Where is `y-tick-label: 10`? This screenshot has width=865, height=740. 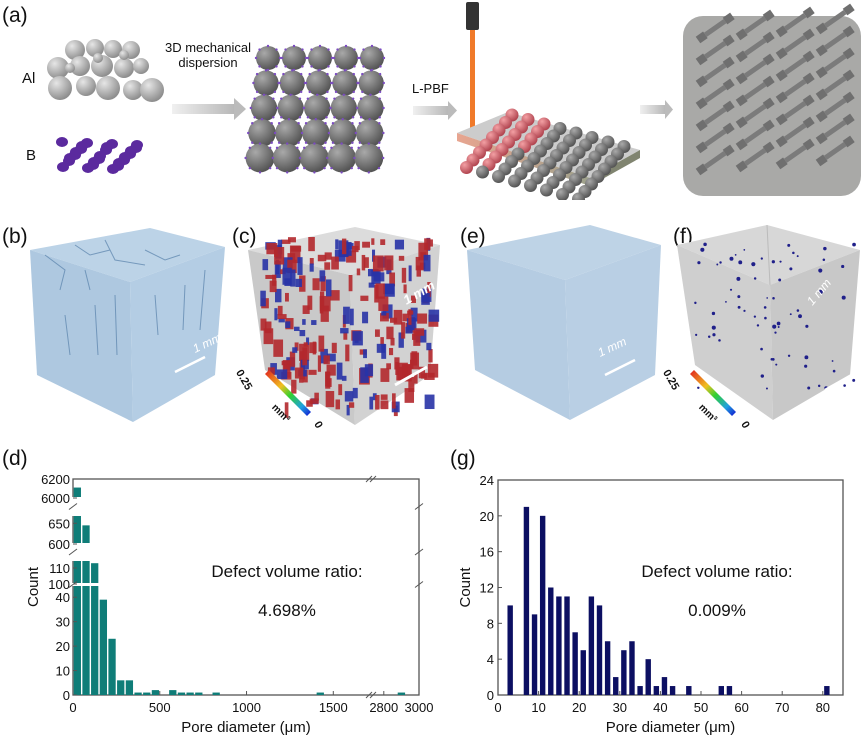
y-tick-label: 10 is located at coordinates (63, 671).